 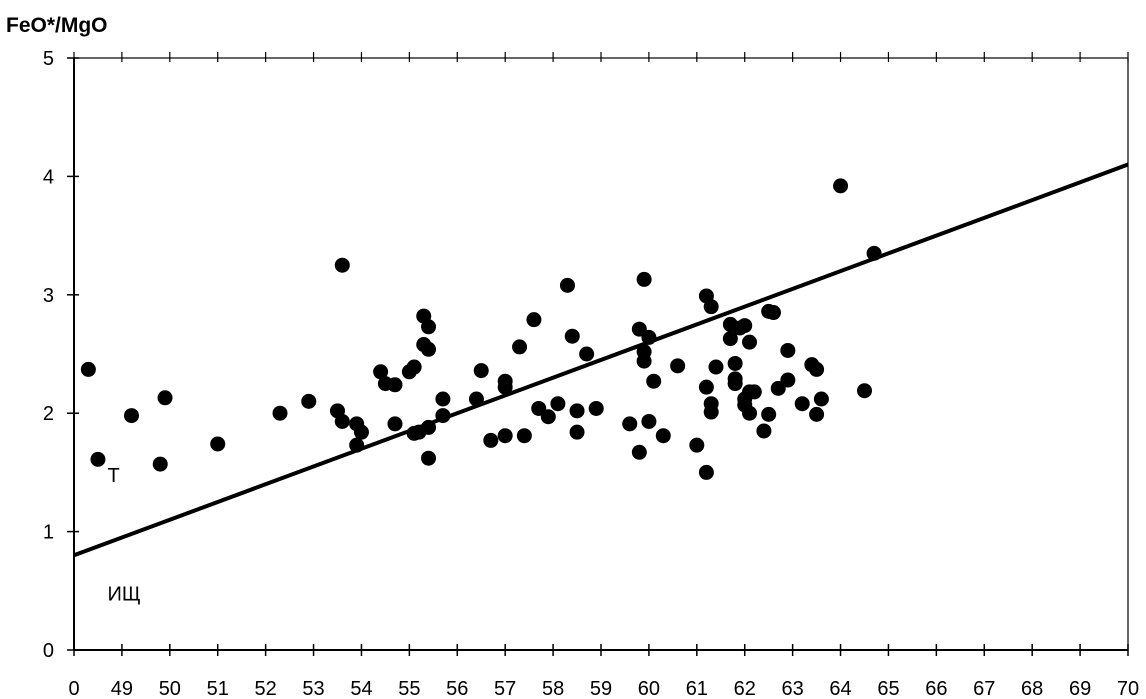 What do you see at coordinates (1128, 688) in the screenshot?
I see `x-tick-label: 70` at bounding box center [1128, 688].